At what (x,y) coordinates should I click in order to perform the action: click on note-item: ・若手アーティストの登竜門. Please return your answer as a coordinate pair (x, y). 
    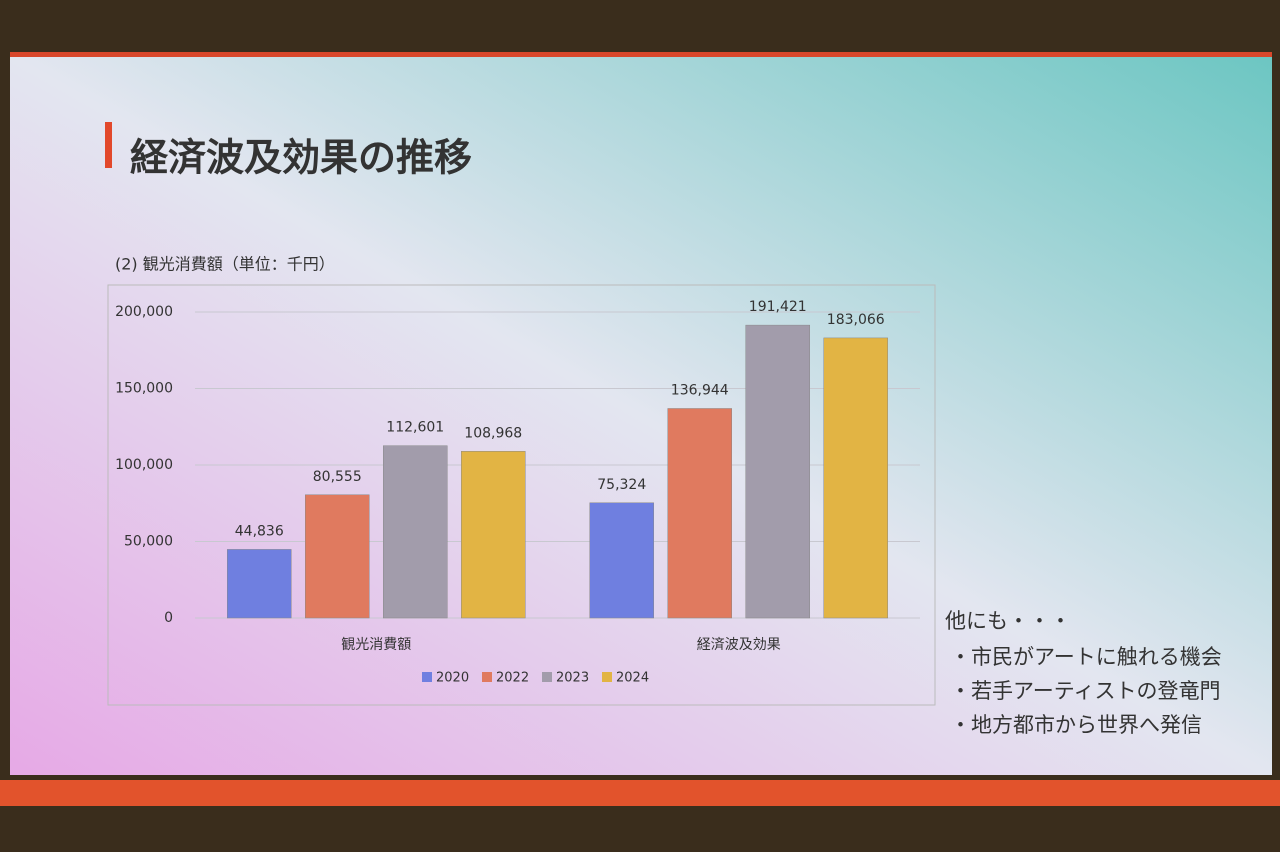
    Looking at the image, I should click on (1085, 691).